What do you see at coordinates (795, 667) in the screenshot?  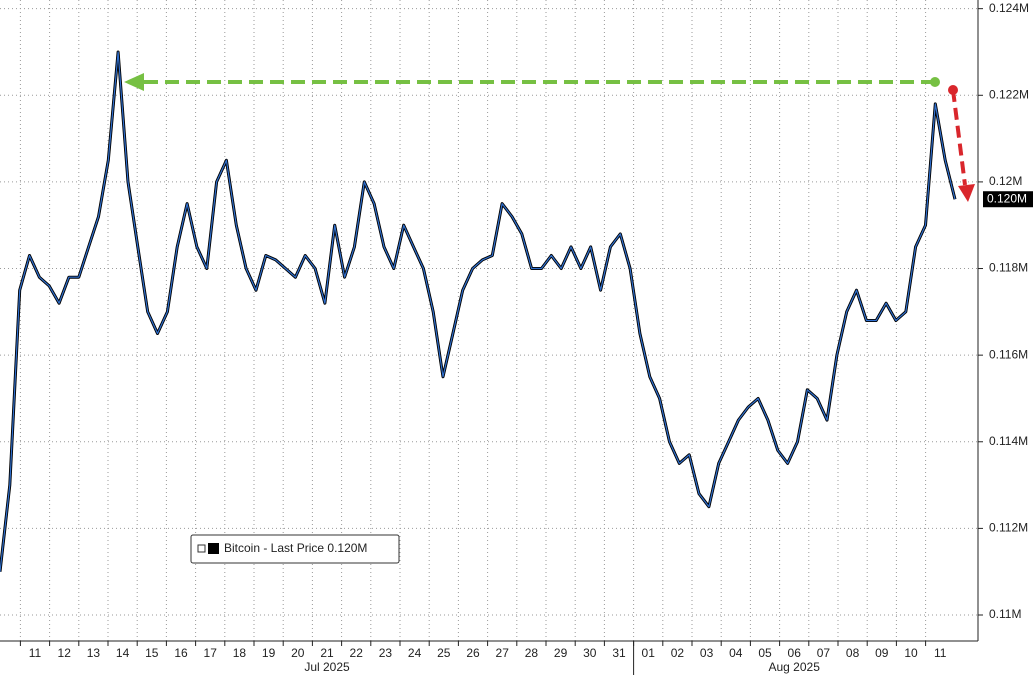 I see `month-label: Aug 2025` at bounding box center [795, 667].